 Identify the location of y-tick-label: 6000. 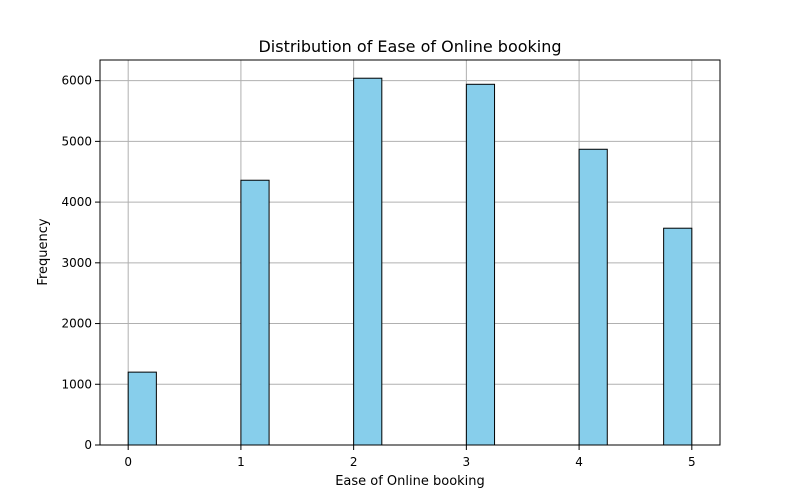
(76, 81).